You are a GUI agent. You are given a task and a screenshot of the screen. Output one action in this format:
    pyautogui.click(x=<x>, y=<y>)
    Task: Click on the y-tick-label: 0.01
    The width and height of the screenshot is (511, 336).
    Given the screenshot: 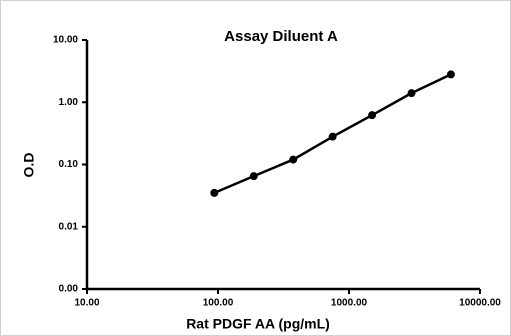 What is the action you would take?
    pyautogui.click(x=69, y=226)
    